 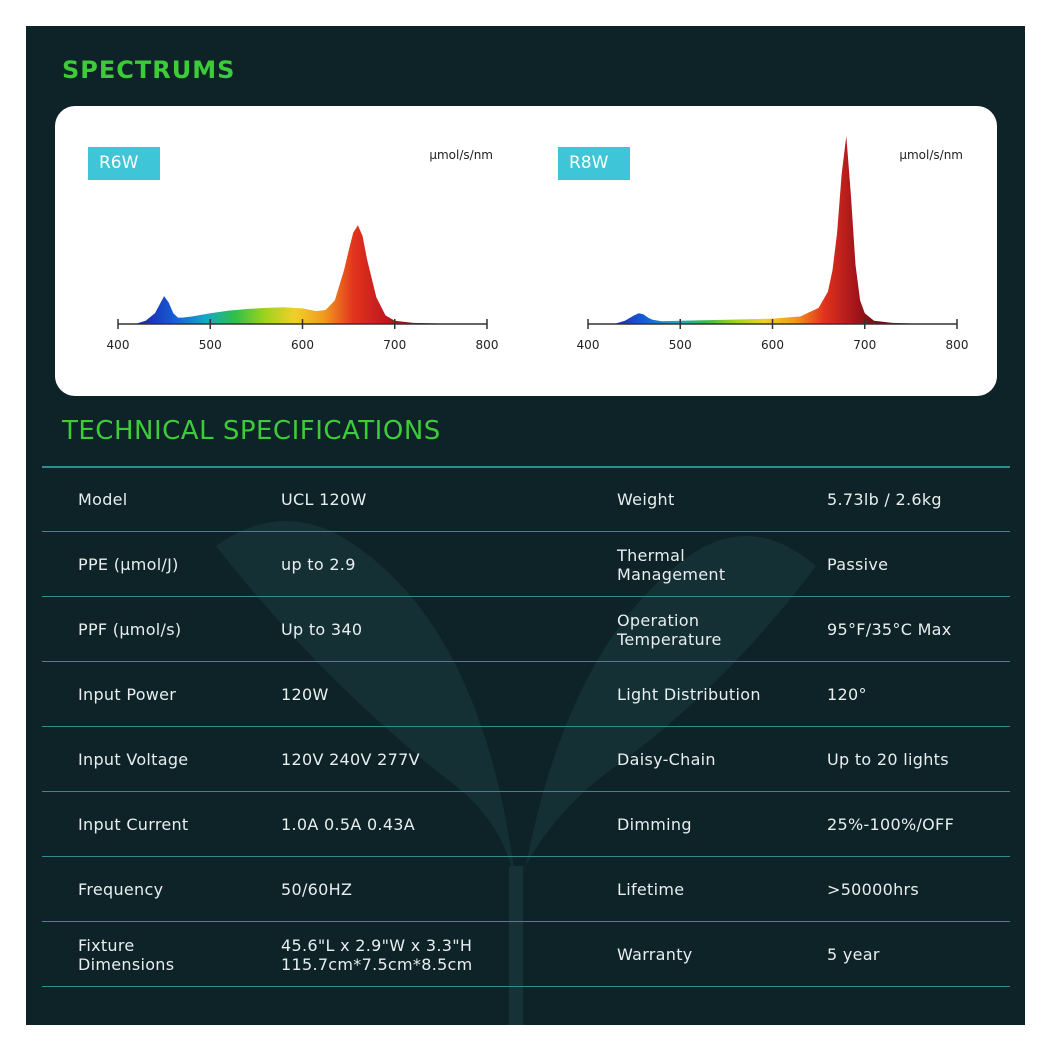 I want to click on spec-label: Operation Temperature, so click(x=669, y=629).